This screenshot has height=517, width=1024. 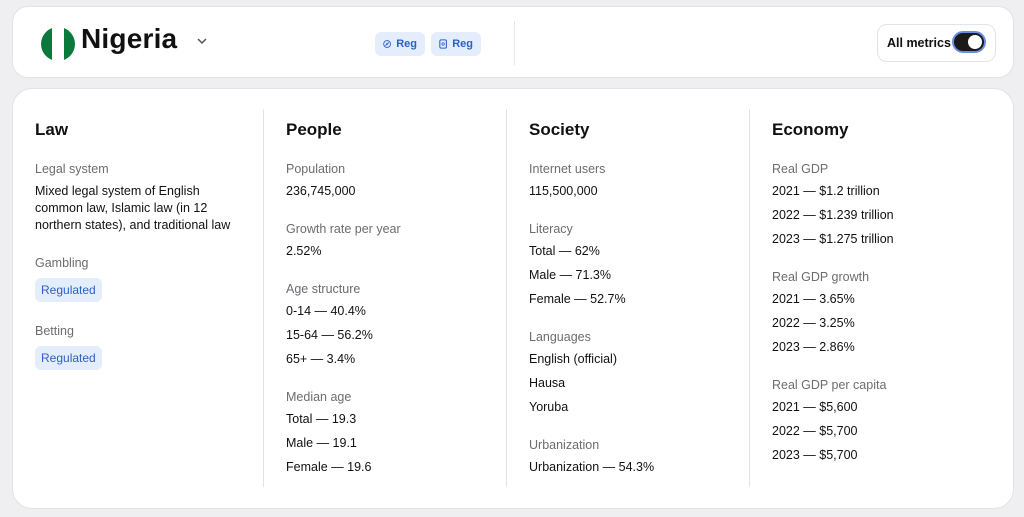 I want to click on list-item: 0-14 — 40.4%, so click(x=326, y=311).